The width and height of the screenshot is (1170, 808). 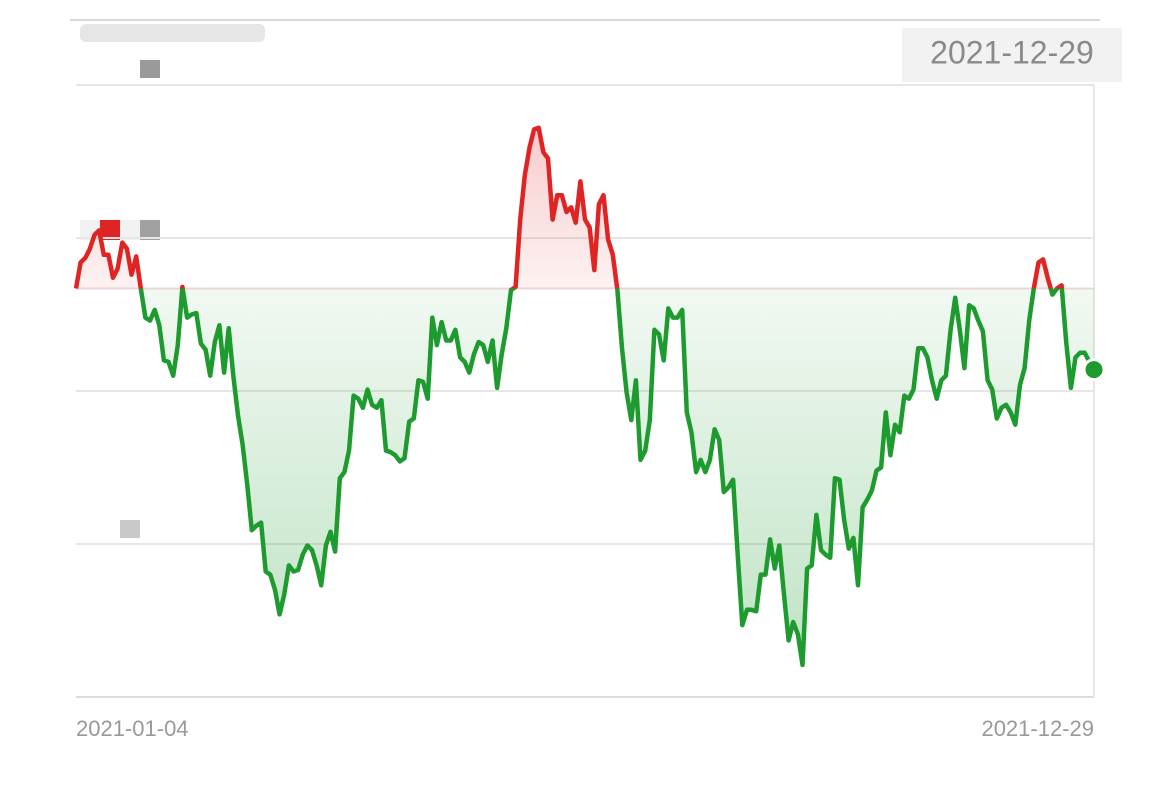 What do you see at coordinates (1094, 370) in the screenshot?
I see `end-marker` at bounding box center [1094, 370].